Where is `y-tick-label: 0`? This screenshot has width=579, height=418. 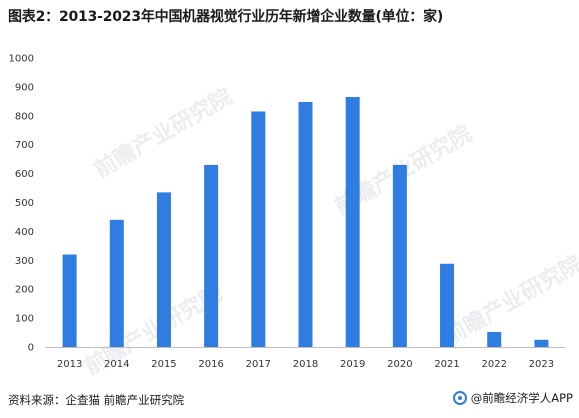 y-tick-label: 0 is located at coordinates (31, 348).